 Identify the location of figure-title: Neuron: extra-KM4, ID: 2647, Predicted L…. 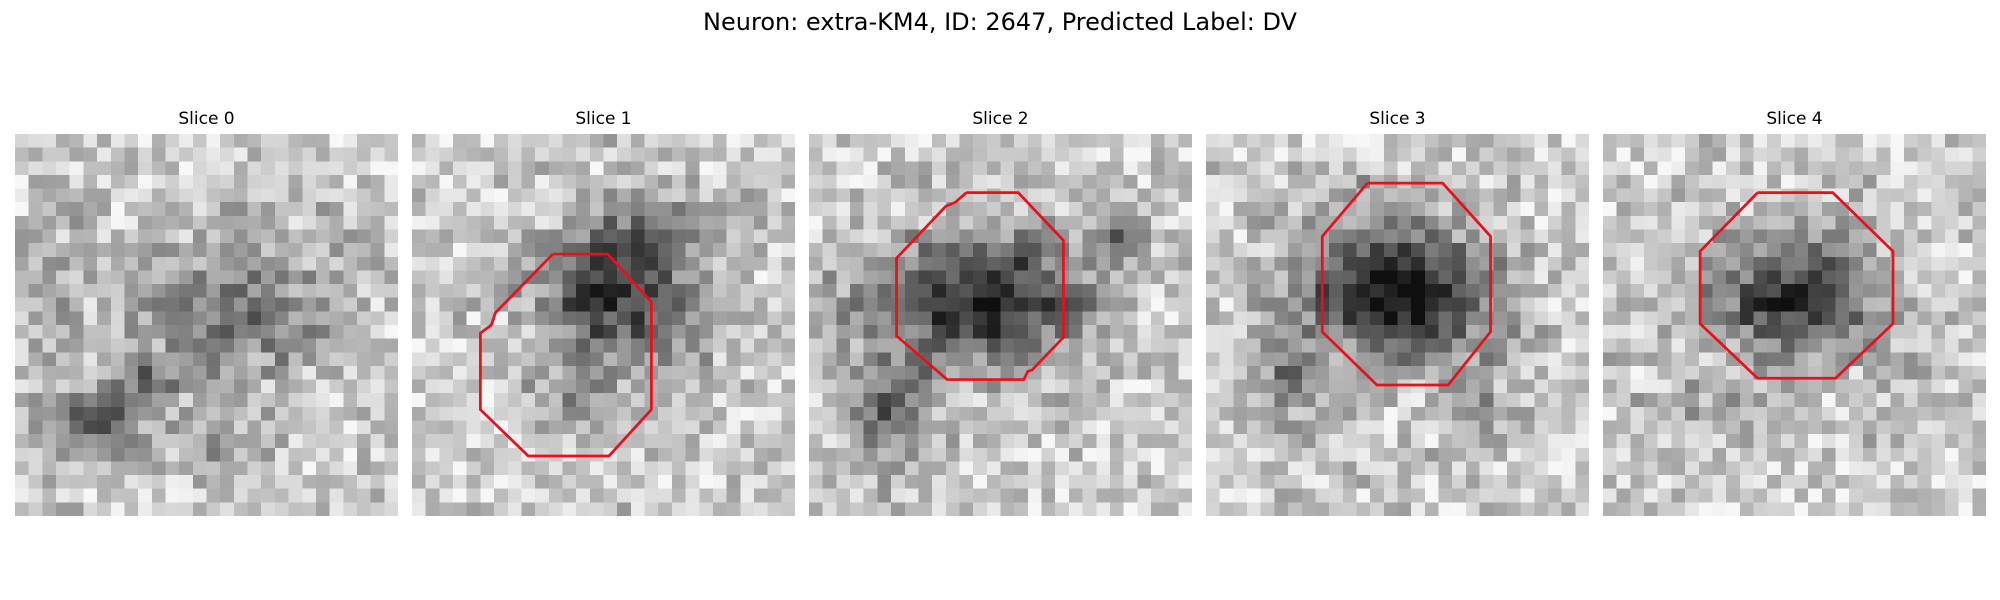
(1000, 22).